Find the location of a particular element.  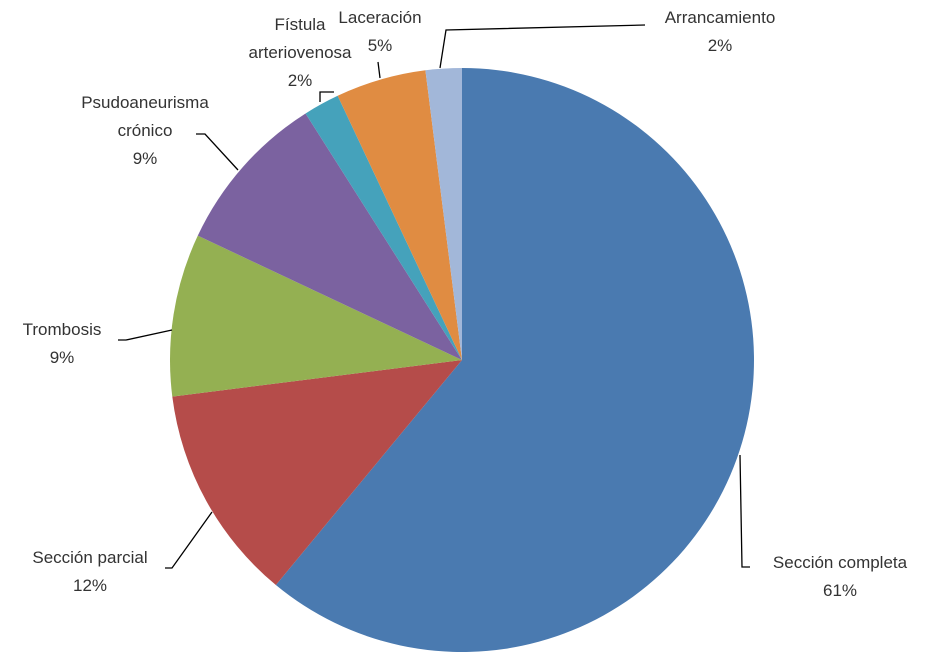

category-label: Psudoaneurisma crónico is located at coordinates (145, 116).